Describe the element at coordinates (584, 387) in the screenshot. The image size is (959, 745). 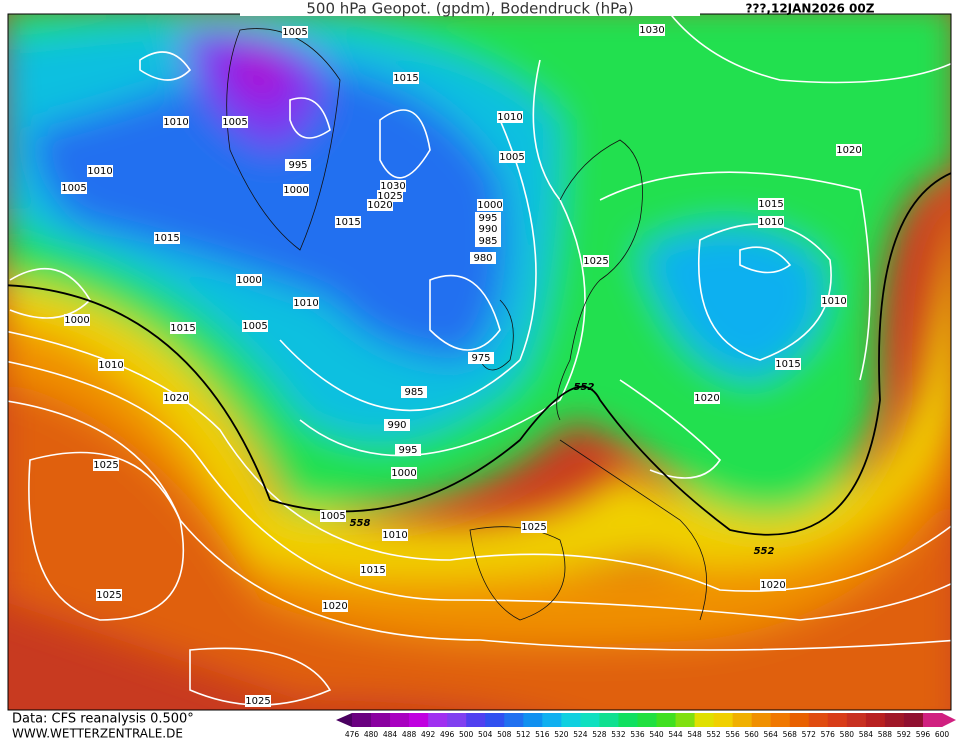
I see `height-label: 552` at that location.